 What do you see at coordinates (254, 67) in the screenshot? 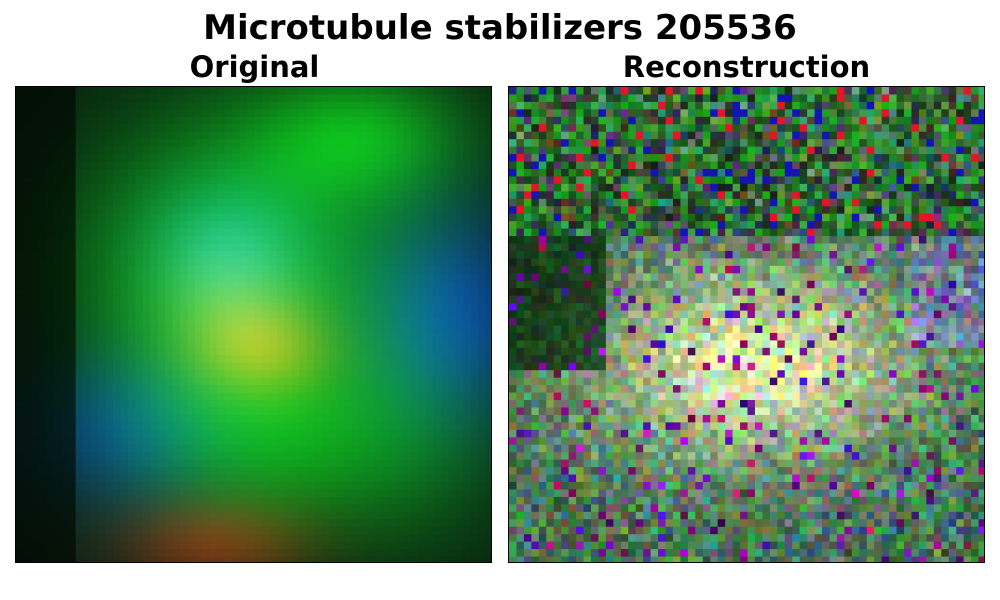
I see `original-panel-title: Original` at bounding box center [254, 67].